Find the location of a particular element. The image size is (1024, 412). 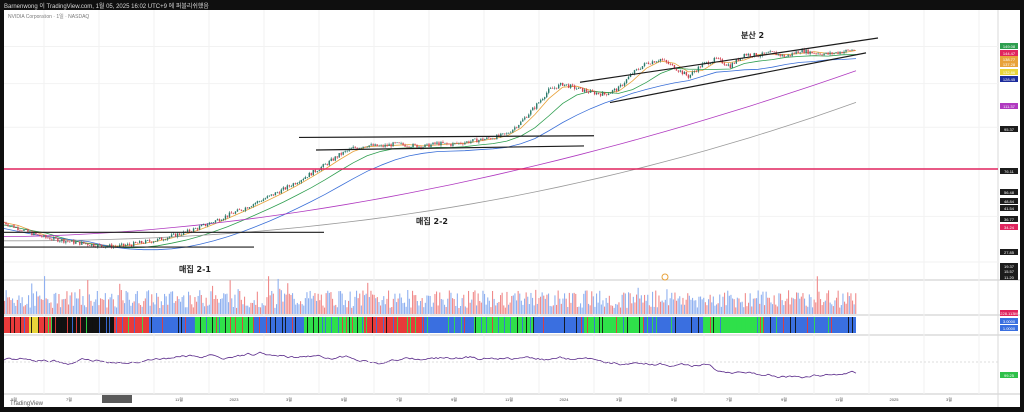

event-marker-icon is located at coordinates (665, 277).